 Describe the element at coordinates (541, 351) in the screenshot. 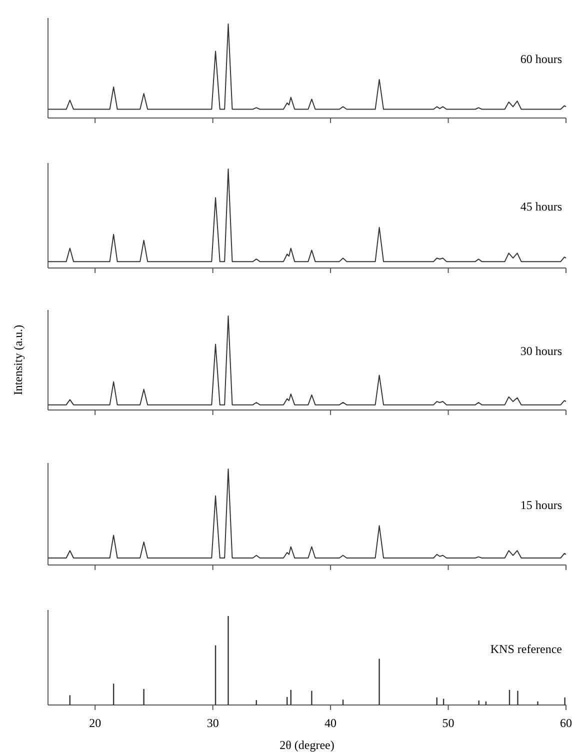

I see `text: 30 hours` at that location.